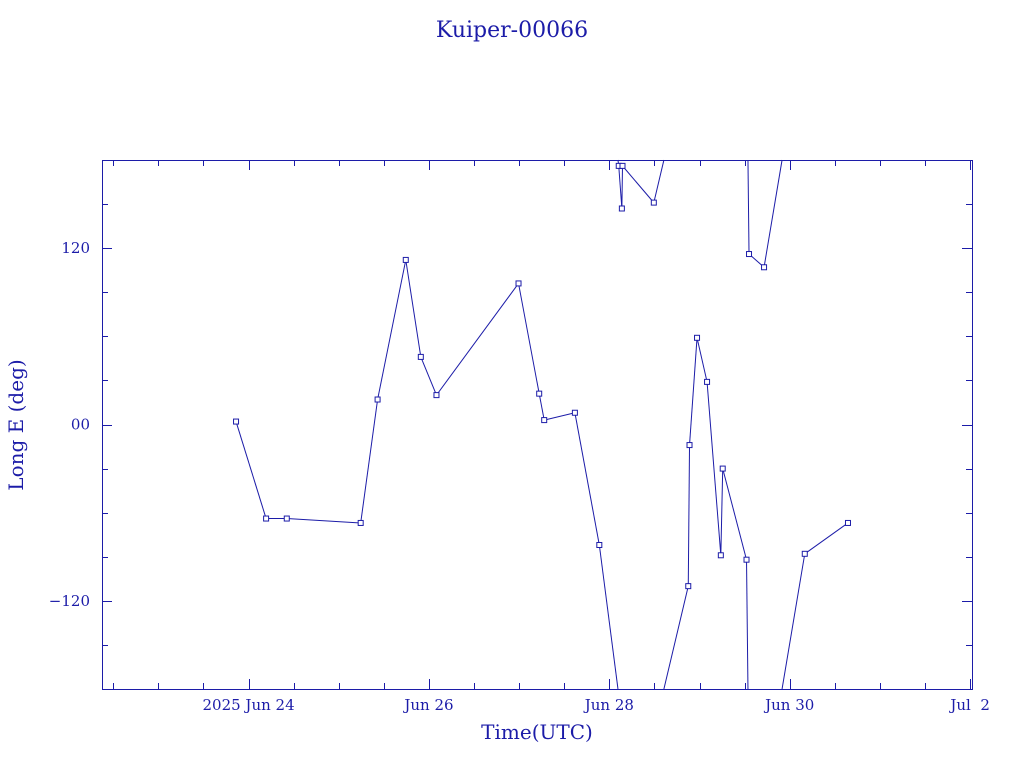 The height and width of the screenshot is (768, 1024). What do you see at coordinates (537, 732) in the screenshot?
I see `x-axis-label: Time(UTC)` at bounding box center [537, 732].